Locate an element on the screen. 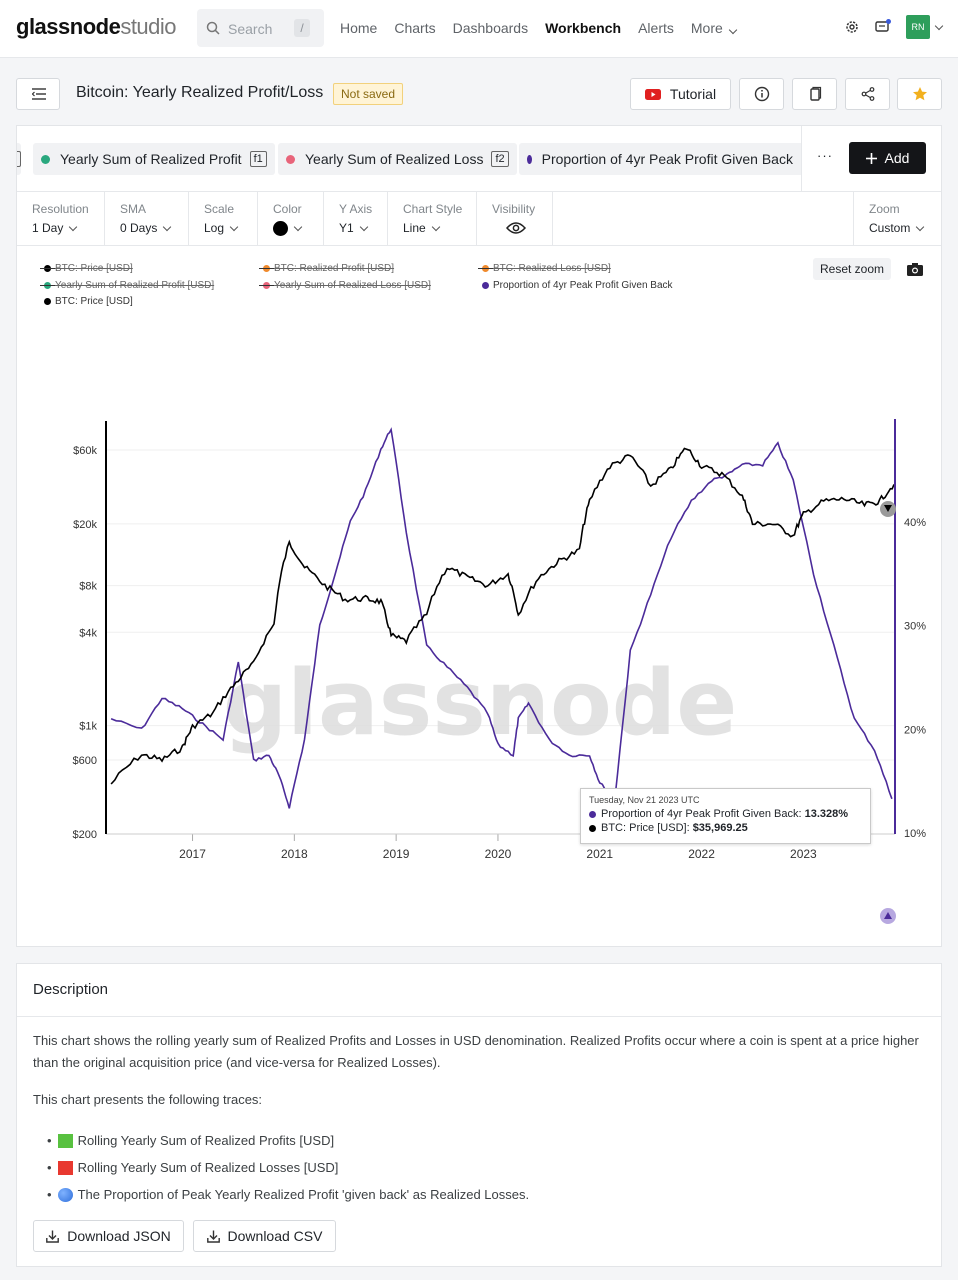 The height and width of the screenshot is (1280, 958). tooltip-row-value: $35,969.25 is located at coordinates (720, 828).